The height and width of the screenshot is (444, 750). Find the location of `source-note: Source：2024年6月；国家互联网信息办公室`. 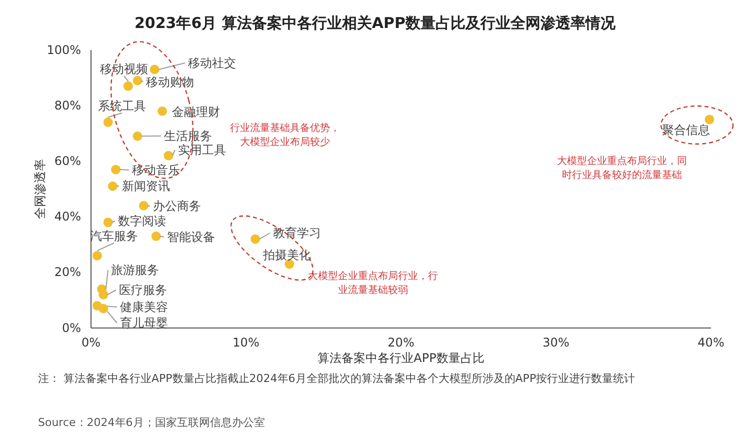

source-note: Source：2024年6月；国家互联网信息办公室 is located at coordinates (151, 422).